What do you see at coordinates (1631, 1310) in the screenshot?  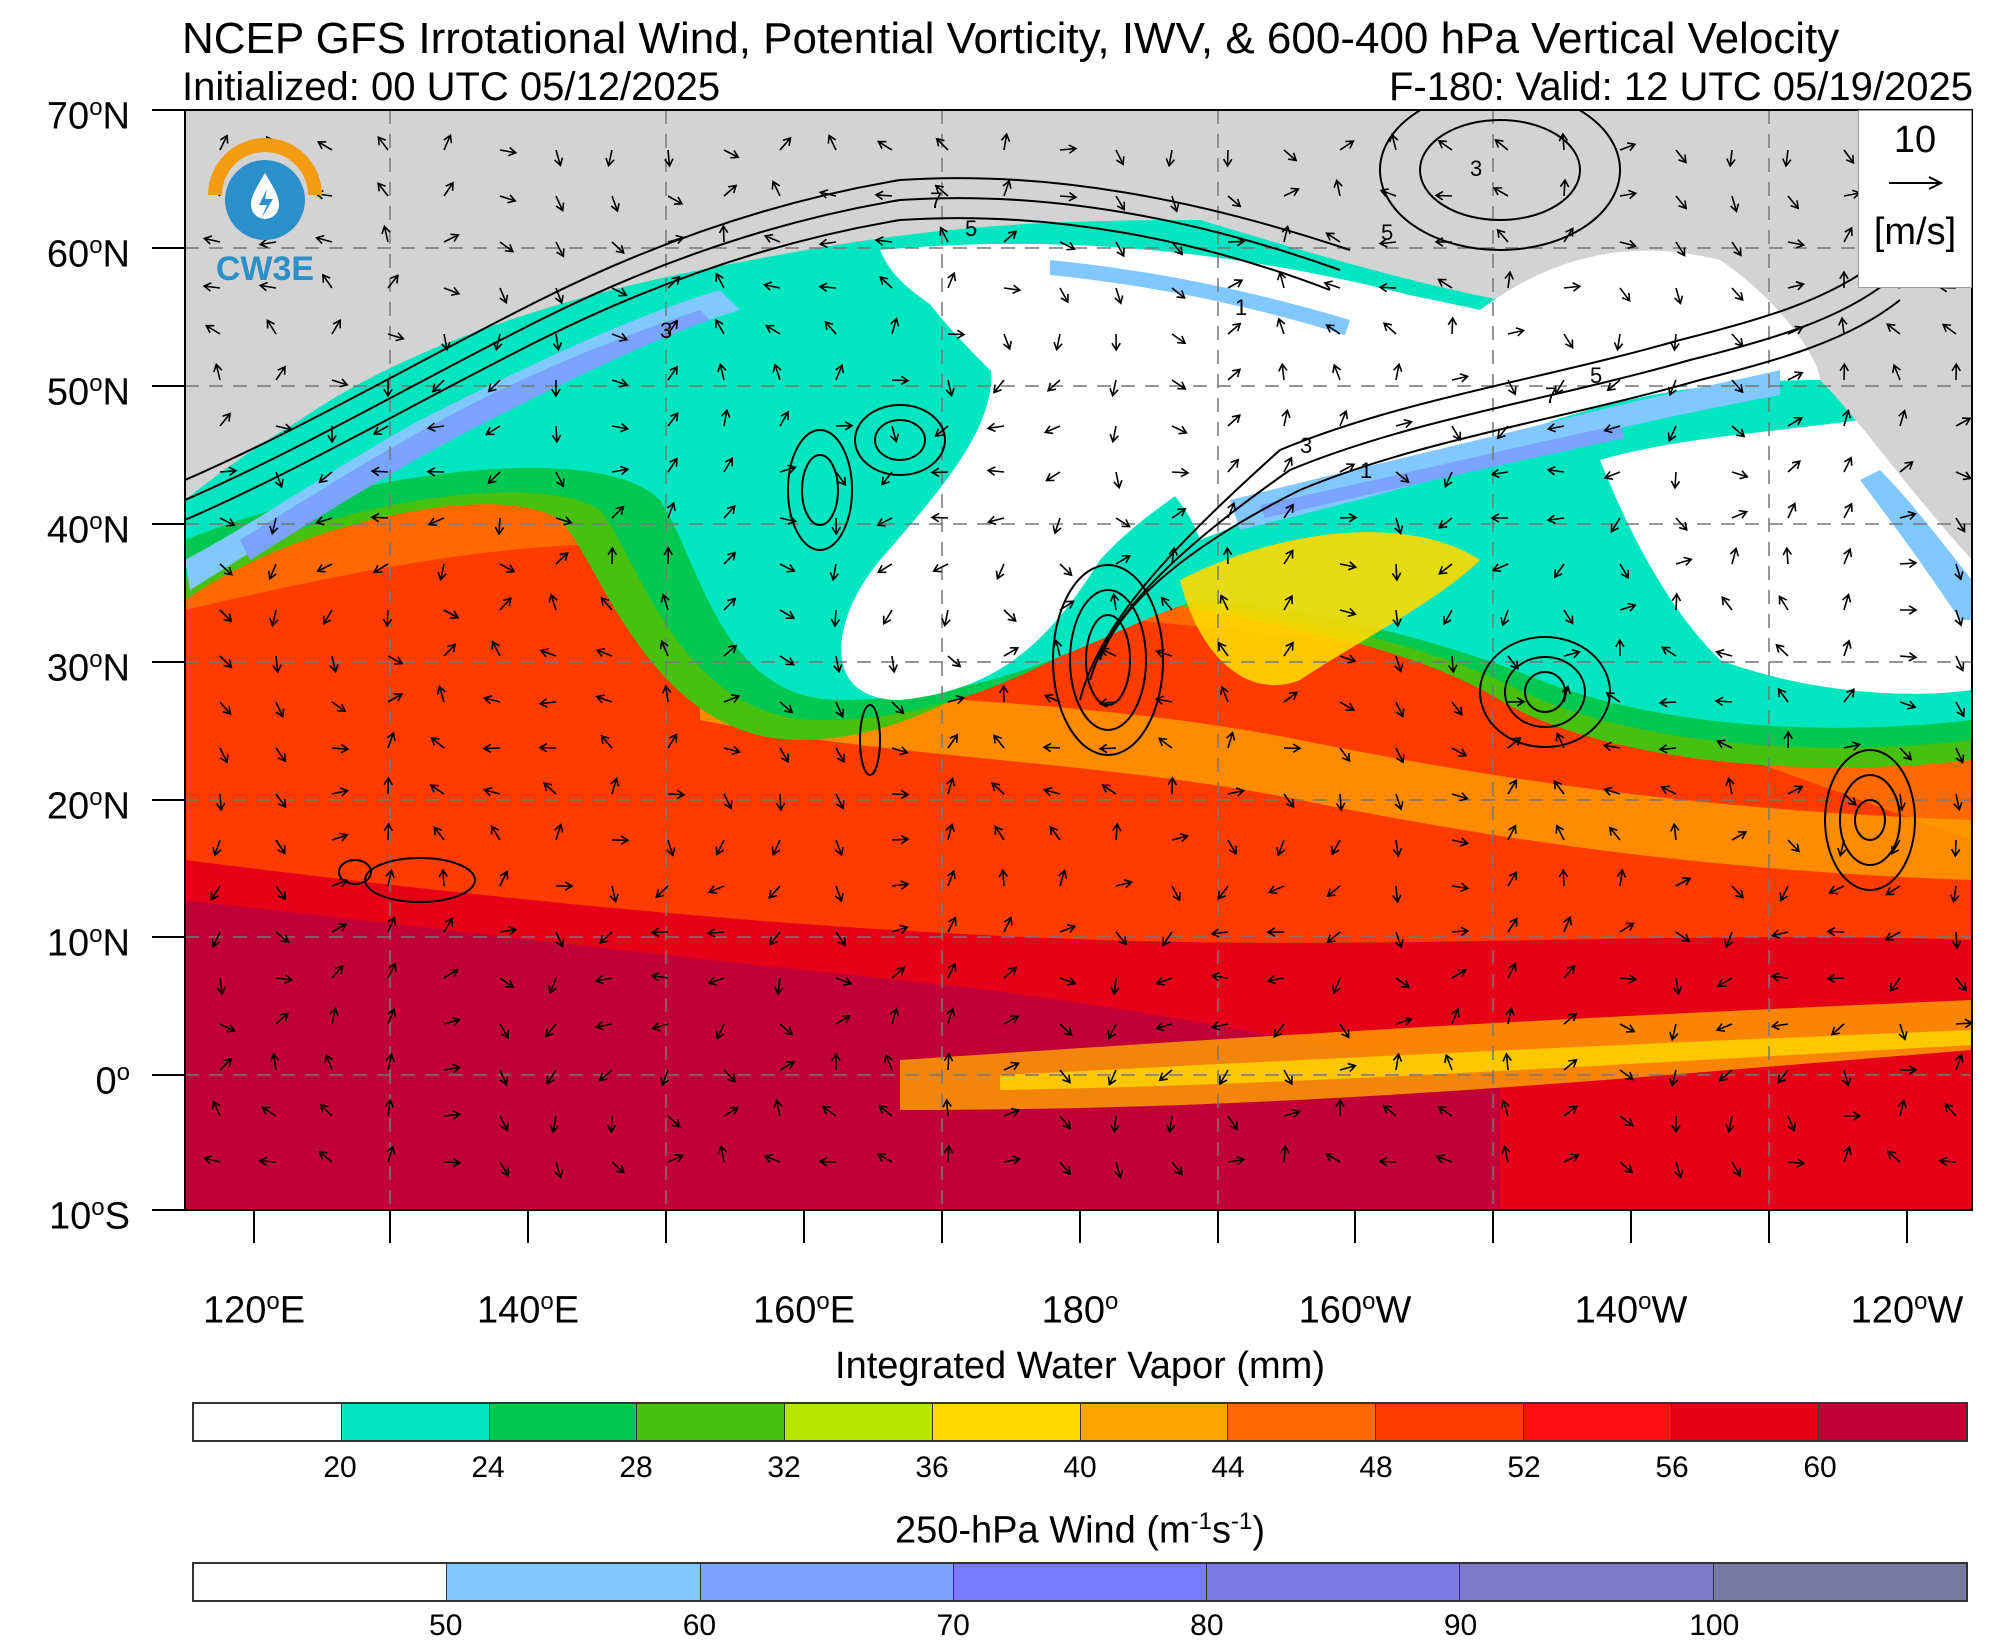 I see `longitude-label: 140oW` at bounding box center [1631, 1310].